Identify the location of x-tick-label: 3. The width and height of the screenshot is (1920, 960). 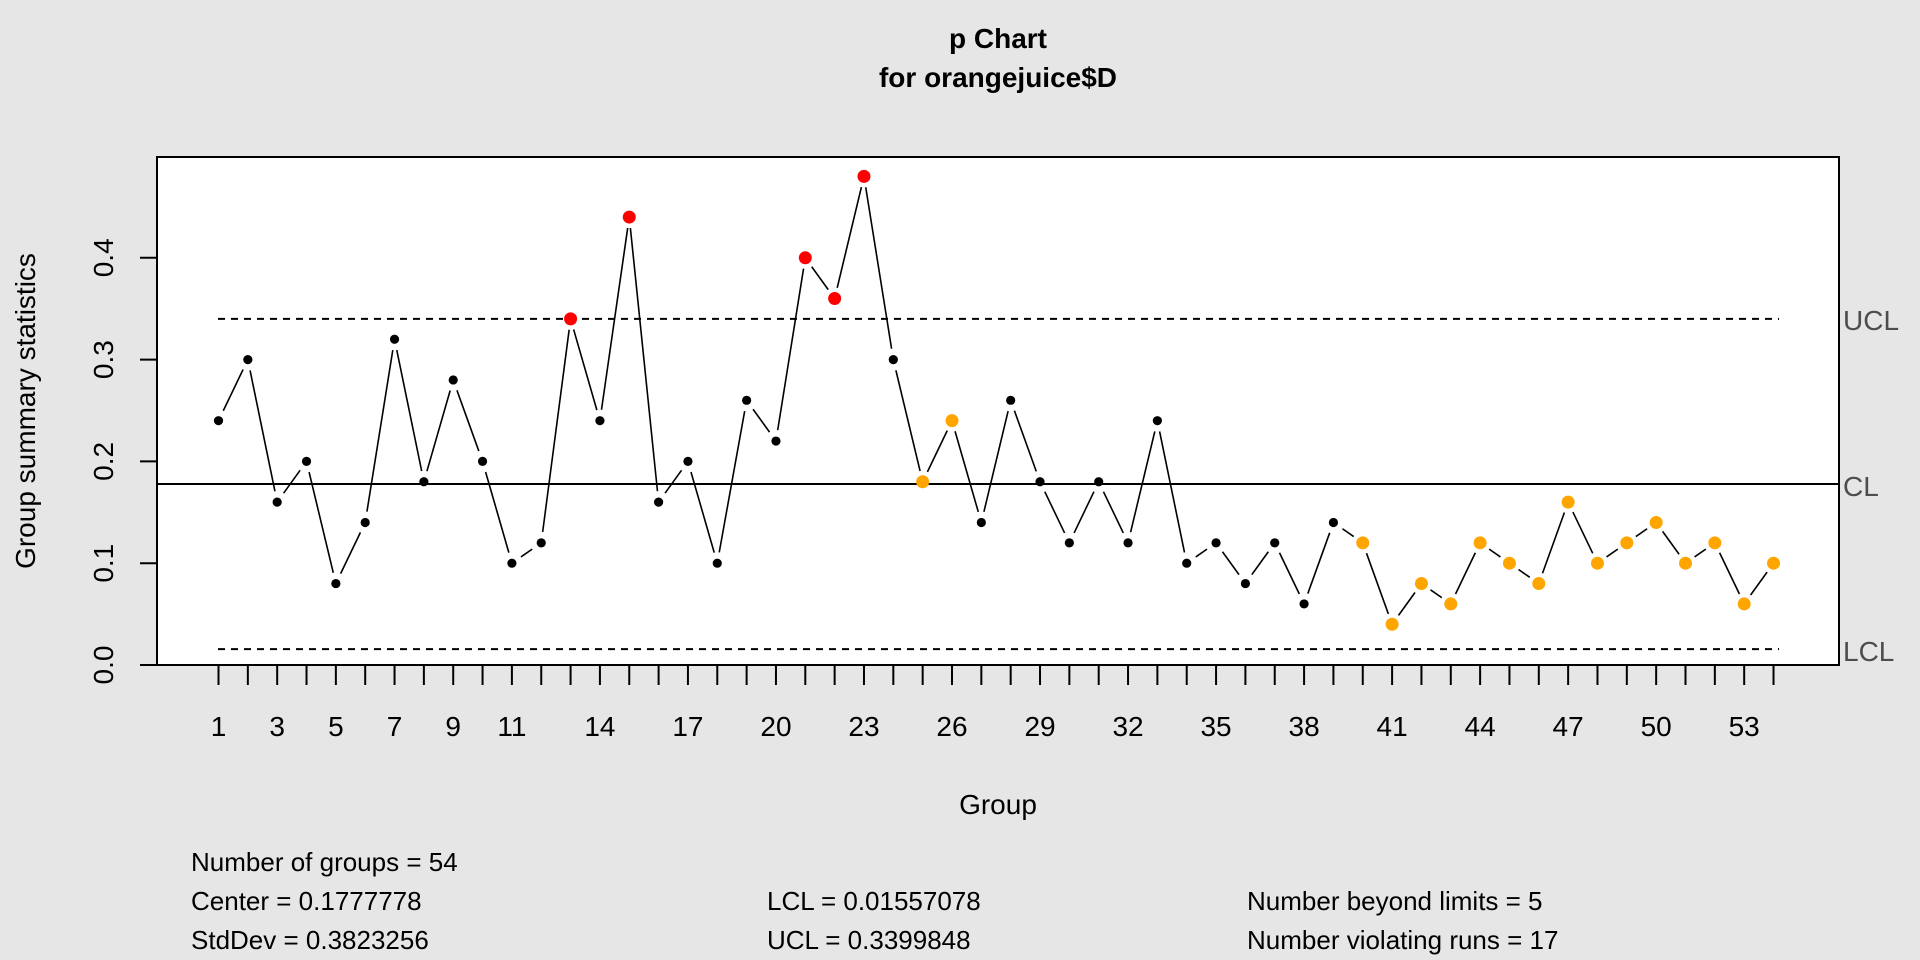
(277, 726).